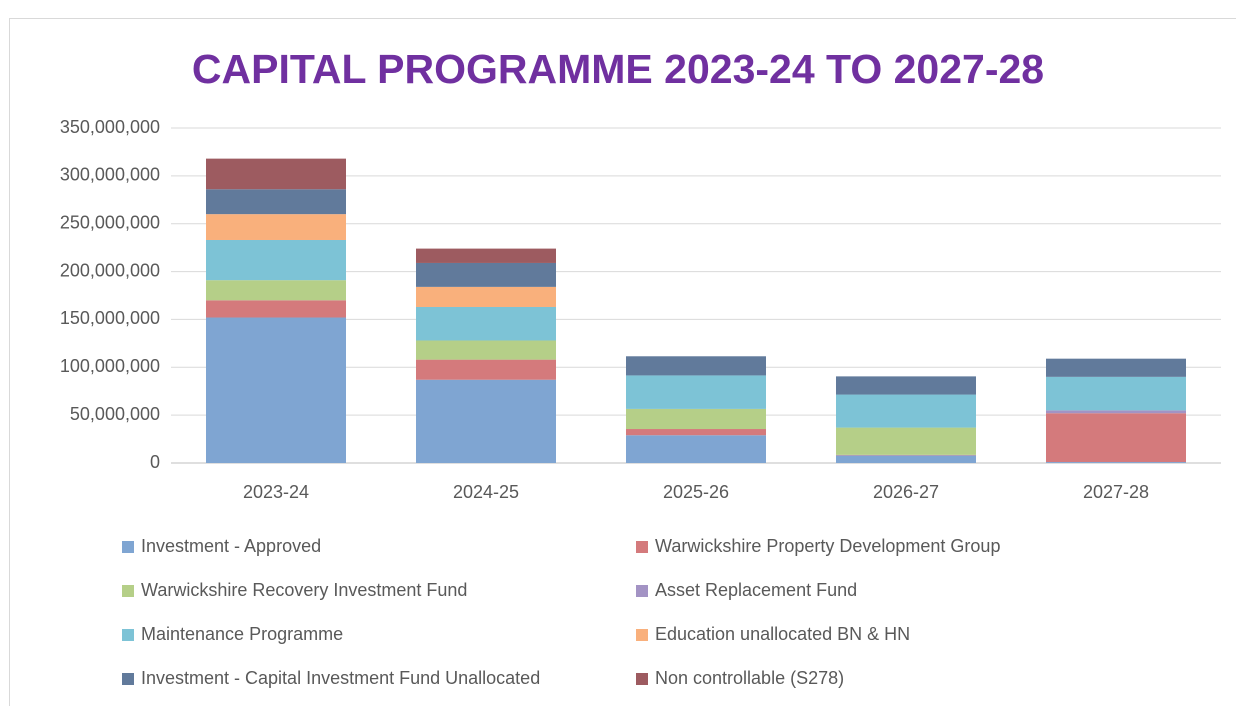 Image resolution: width=1236 pixels, height=711 pixels. I want to click on x-tick-label: 2025-26, so click(696, 492).